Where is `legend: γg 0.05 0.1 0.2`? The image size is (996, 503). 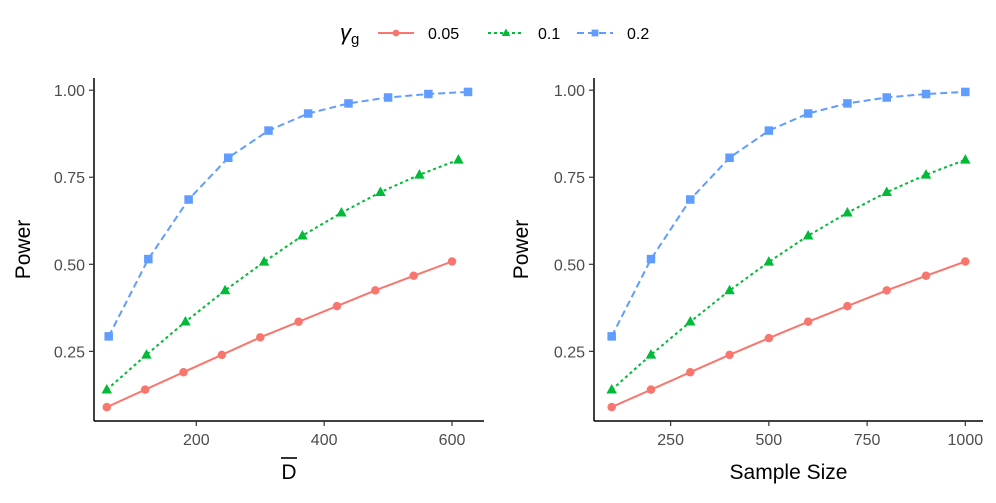 legend: γg 0.05 0.1 0.2 is located at coordinates (494, 34).